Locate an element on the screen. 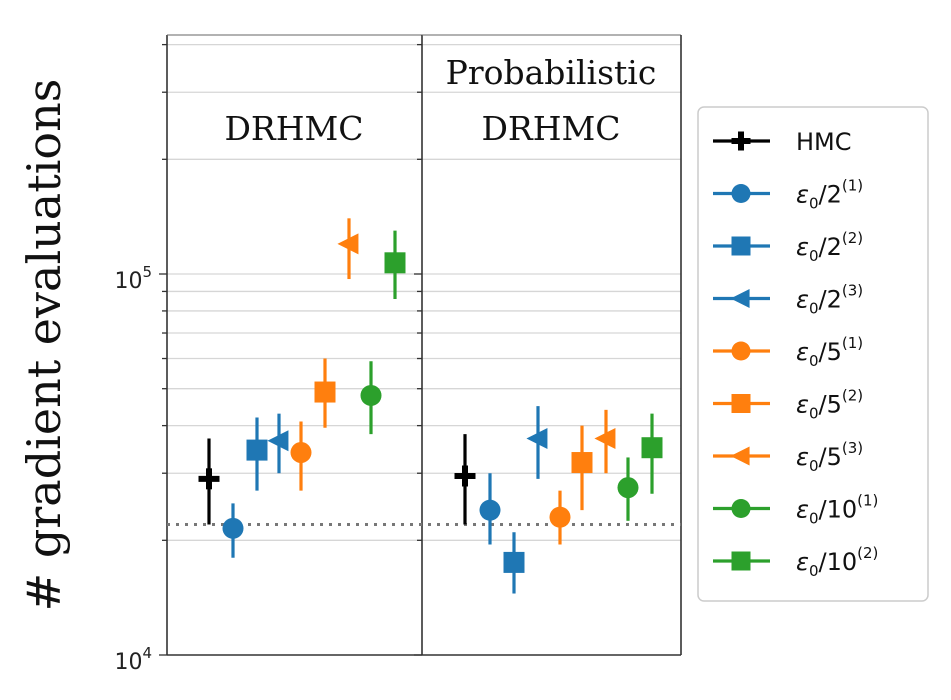 The width and height of the screenshot is (951, 700). legend-entry: ε0/10(1) is located at coordinates (795, 510).